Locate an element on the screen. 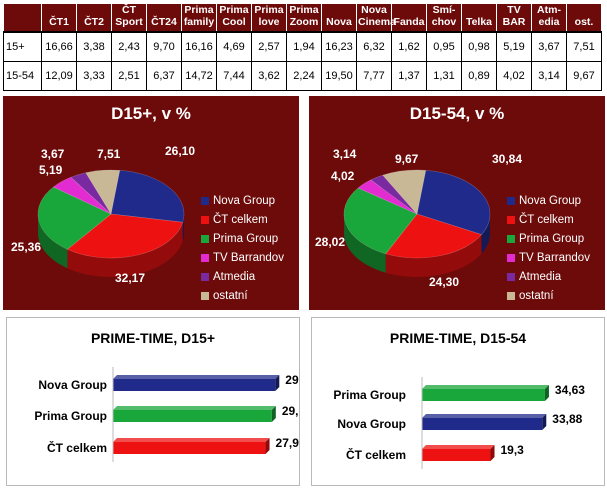 Image resolution: width=607 pixels, height=489 pixels. legend-item: ČT celkem is located at coordinates (242, 219).